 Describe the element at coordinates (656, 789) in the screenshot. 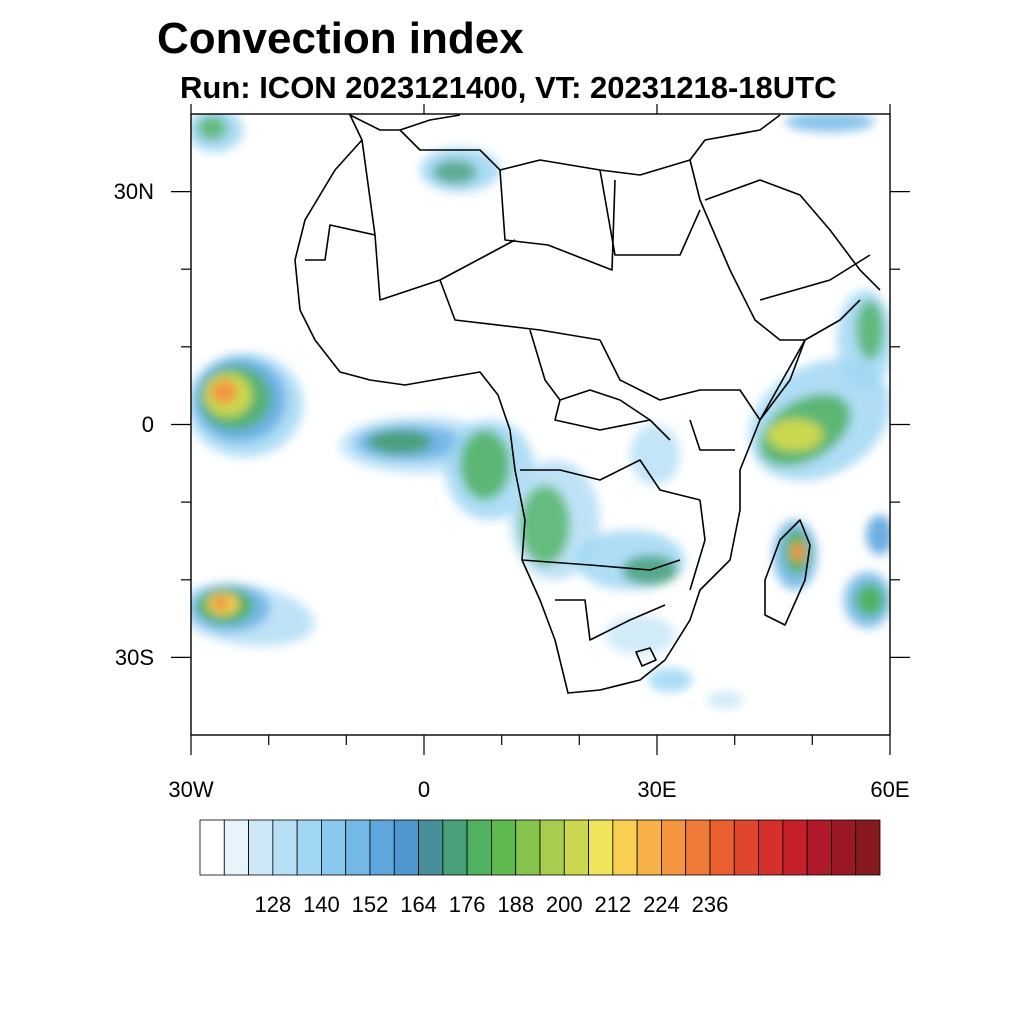

I see `x-tick-label-30e: 30E` at that location.